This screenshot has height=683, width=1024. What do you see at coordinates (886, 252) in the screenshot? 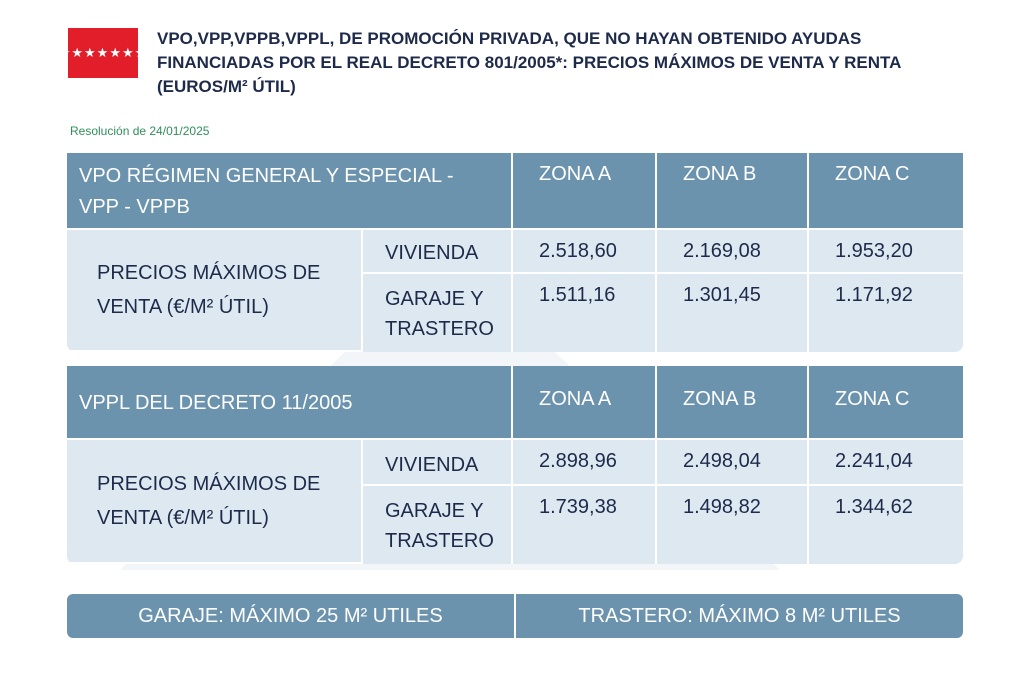
I see `table-cell: 1.953,20` at bounding box center [886, 252].